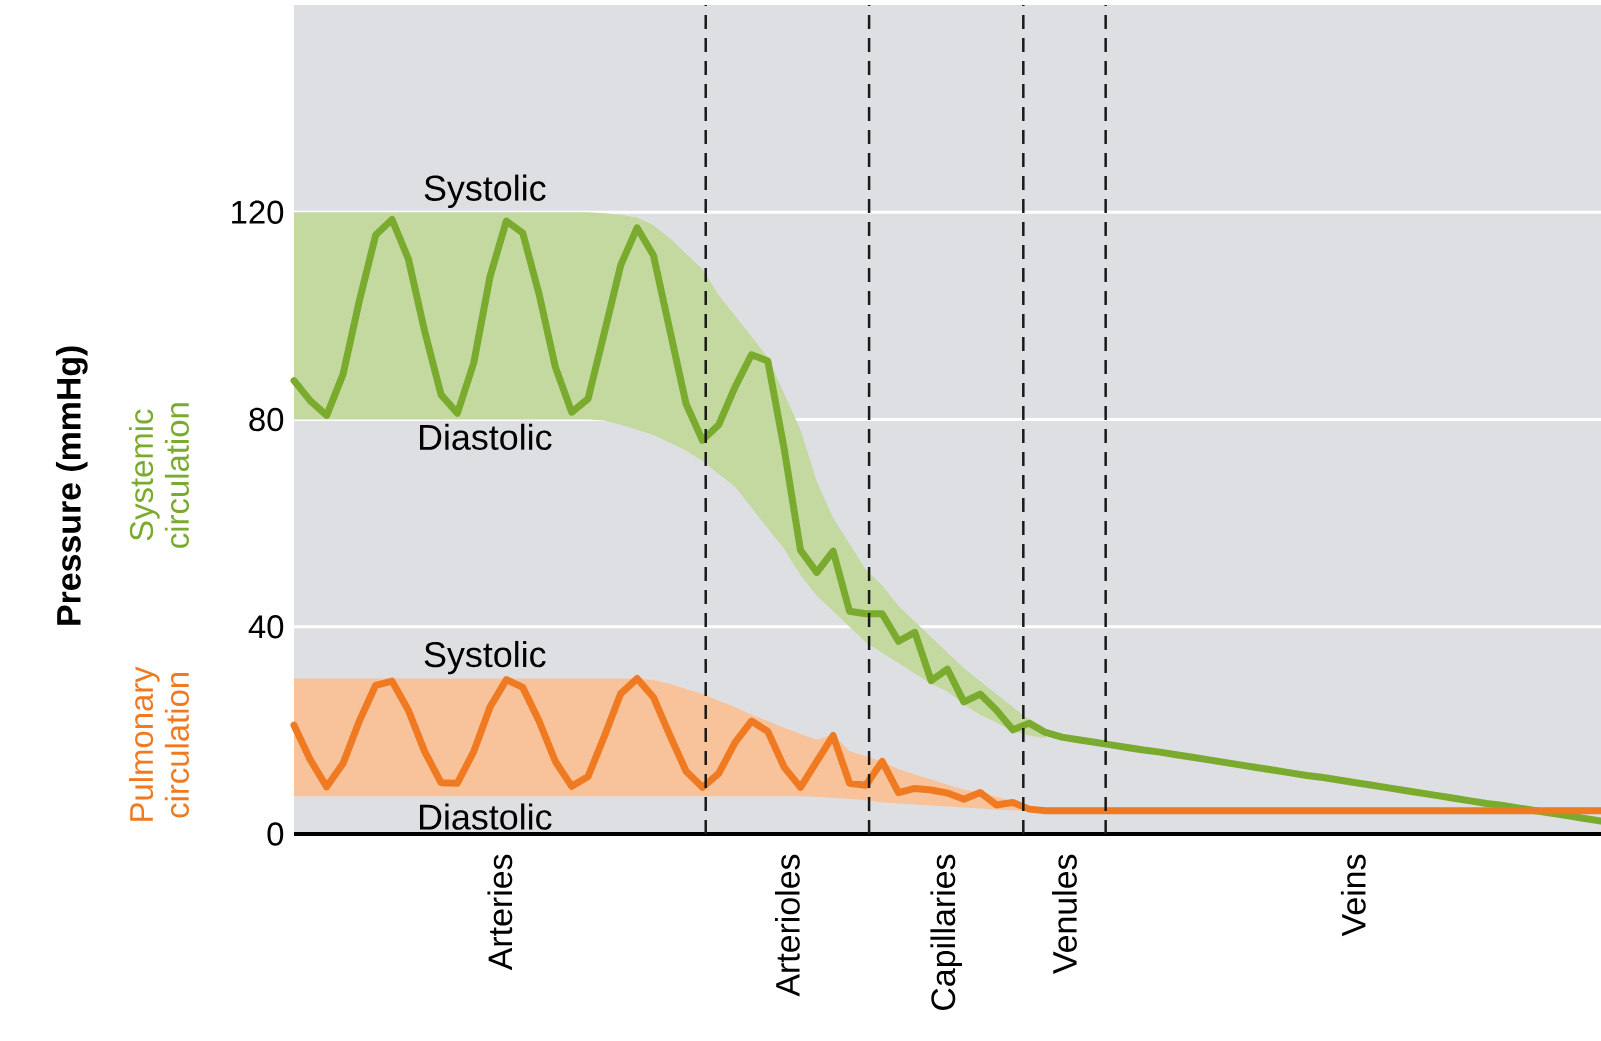  What do you see at coordinates (787, 925) in the screenshot?
I see `text: Arterioles` at bounding box center [787, 925].